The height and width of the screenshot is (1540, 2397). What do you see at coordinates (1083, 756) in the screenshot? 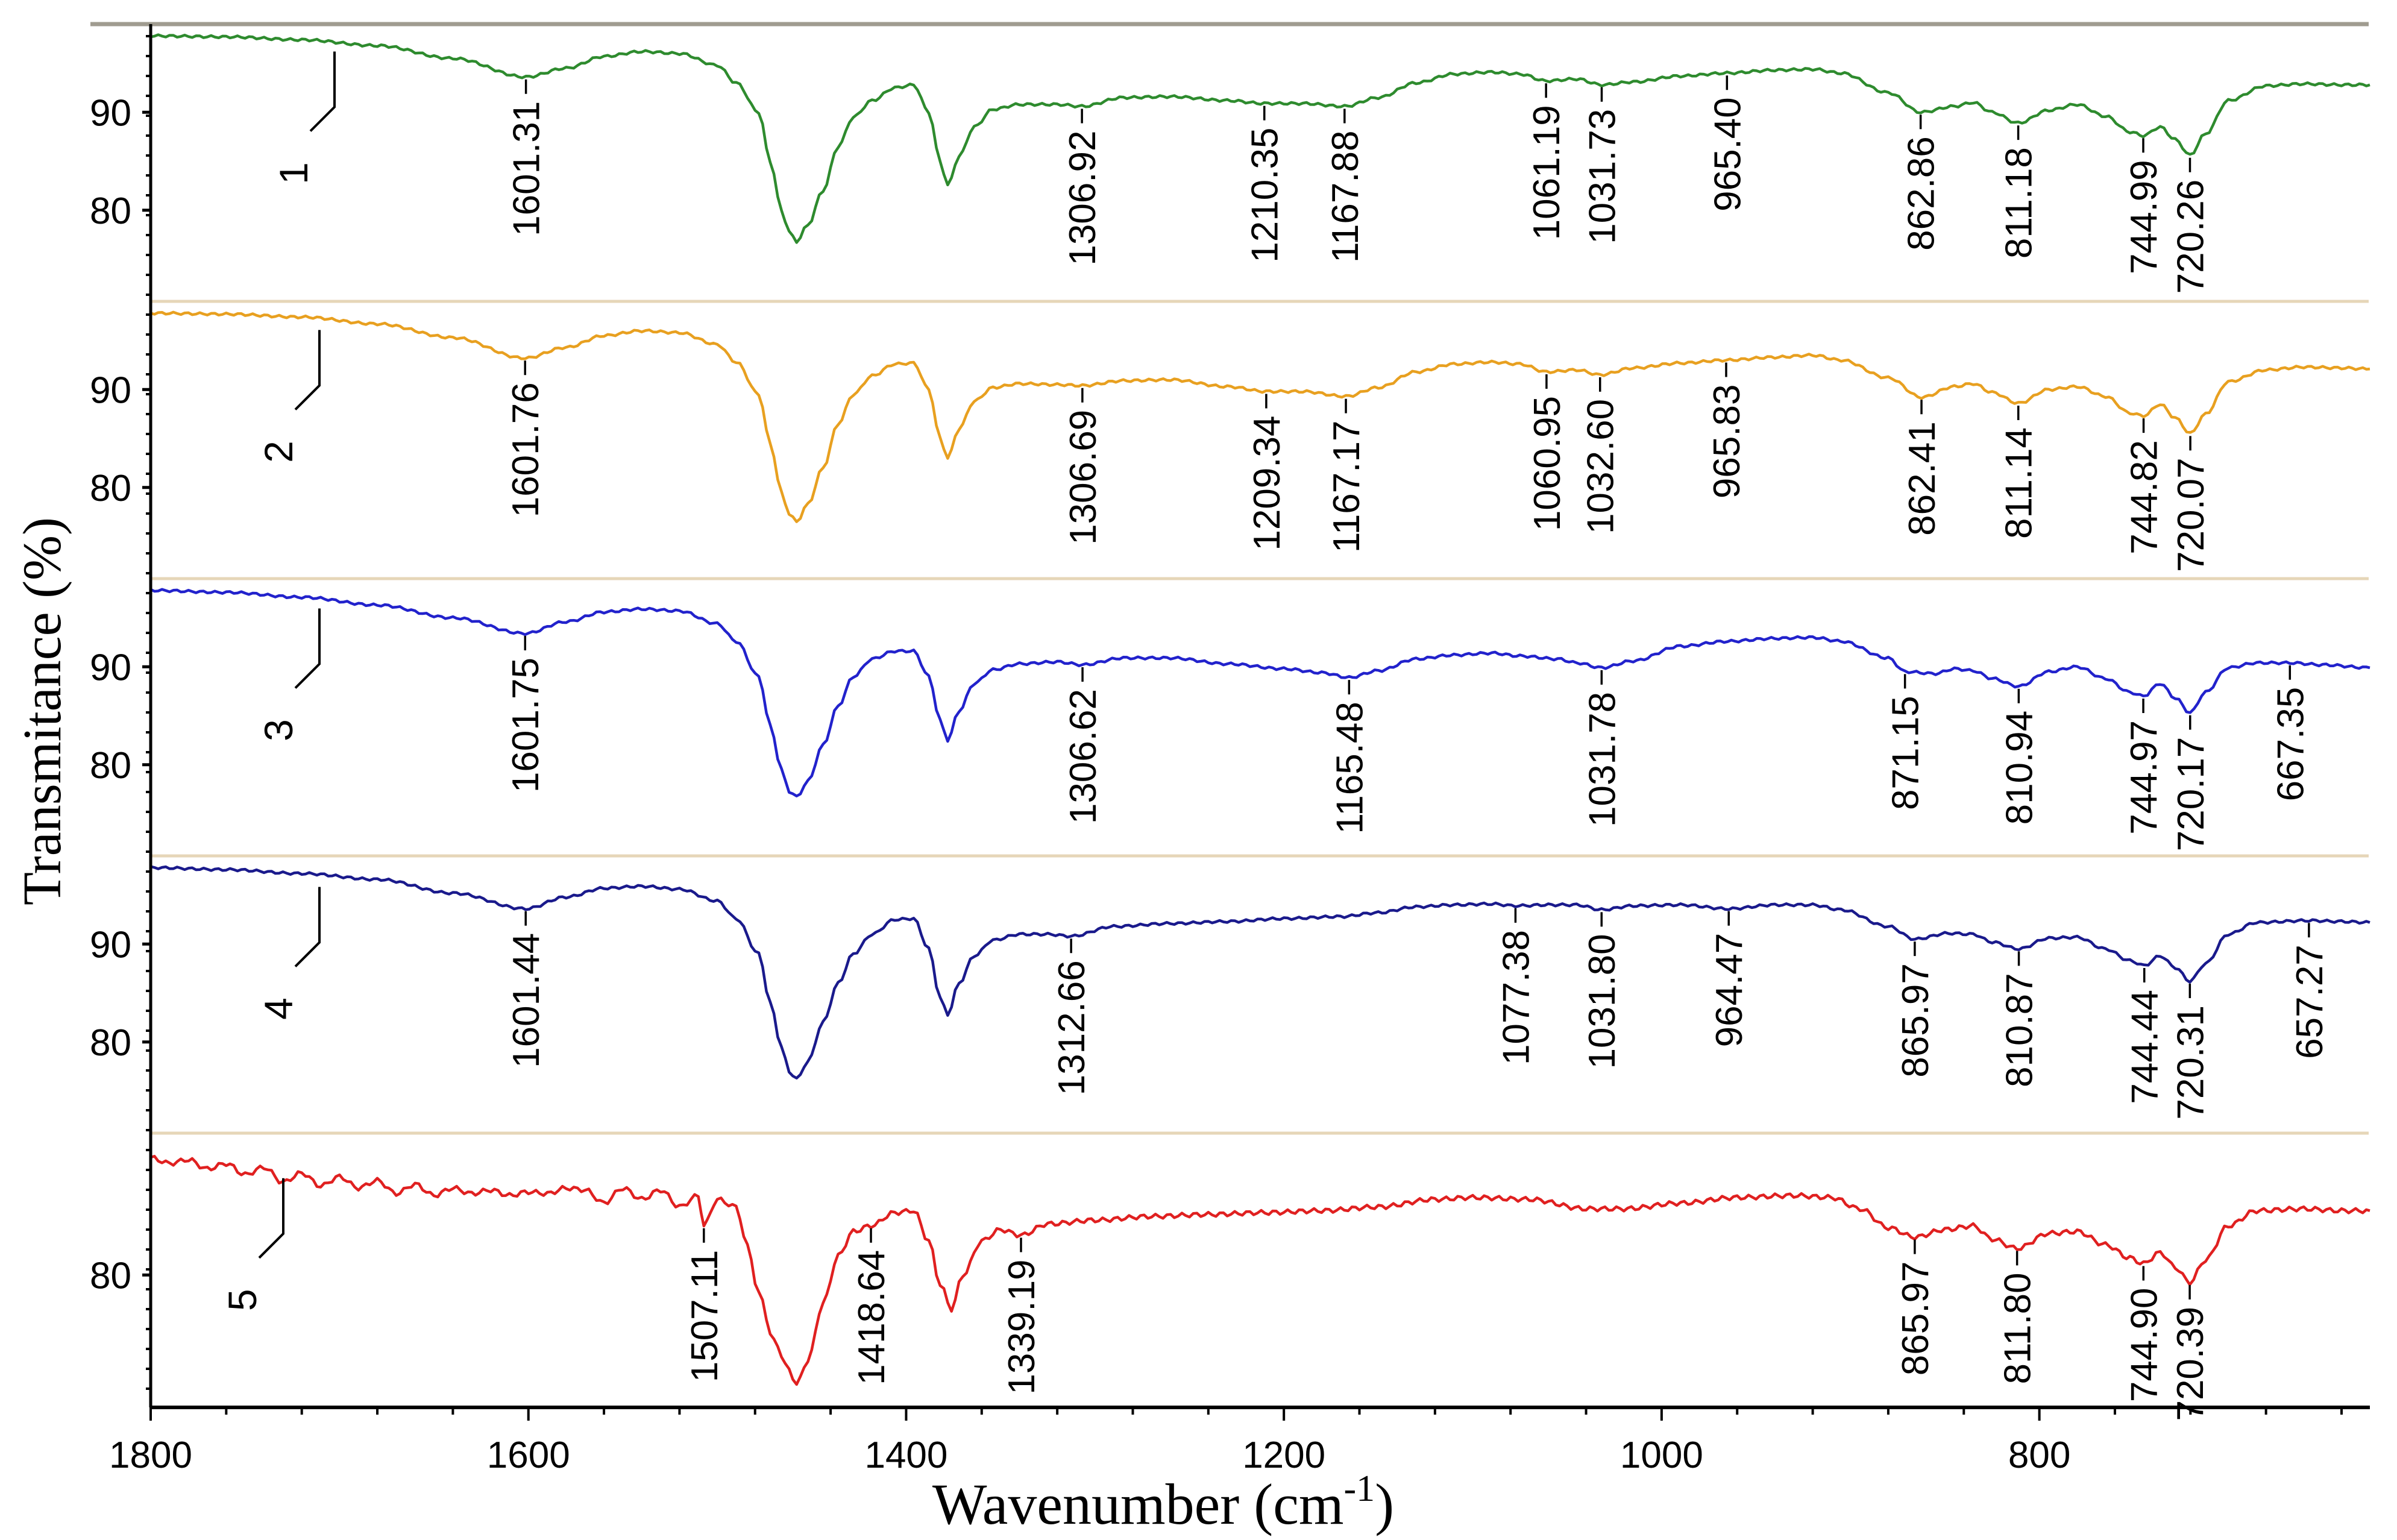
I see `peak-label: 1306.62` at bounding box center [1083, 756].